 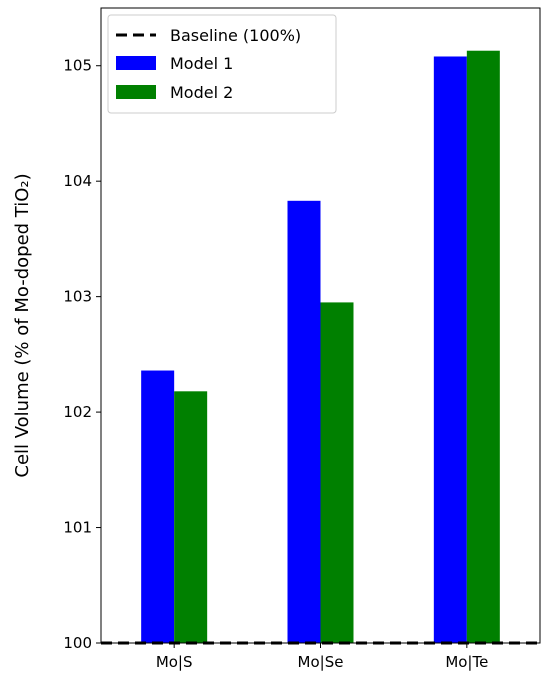 I want to click on bar-model-1-mo-se, so click(x=304, y=422).